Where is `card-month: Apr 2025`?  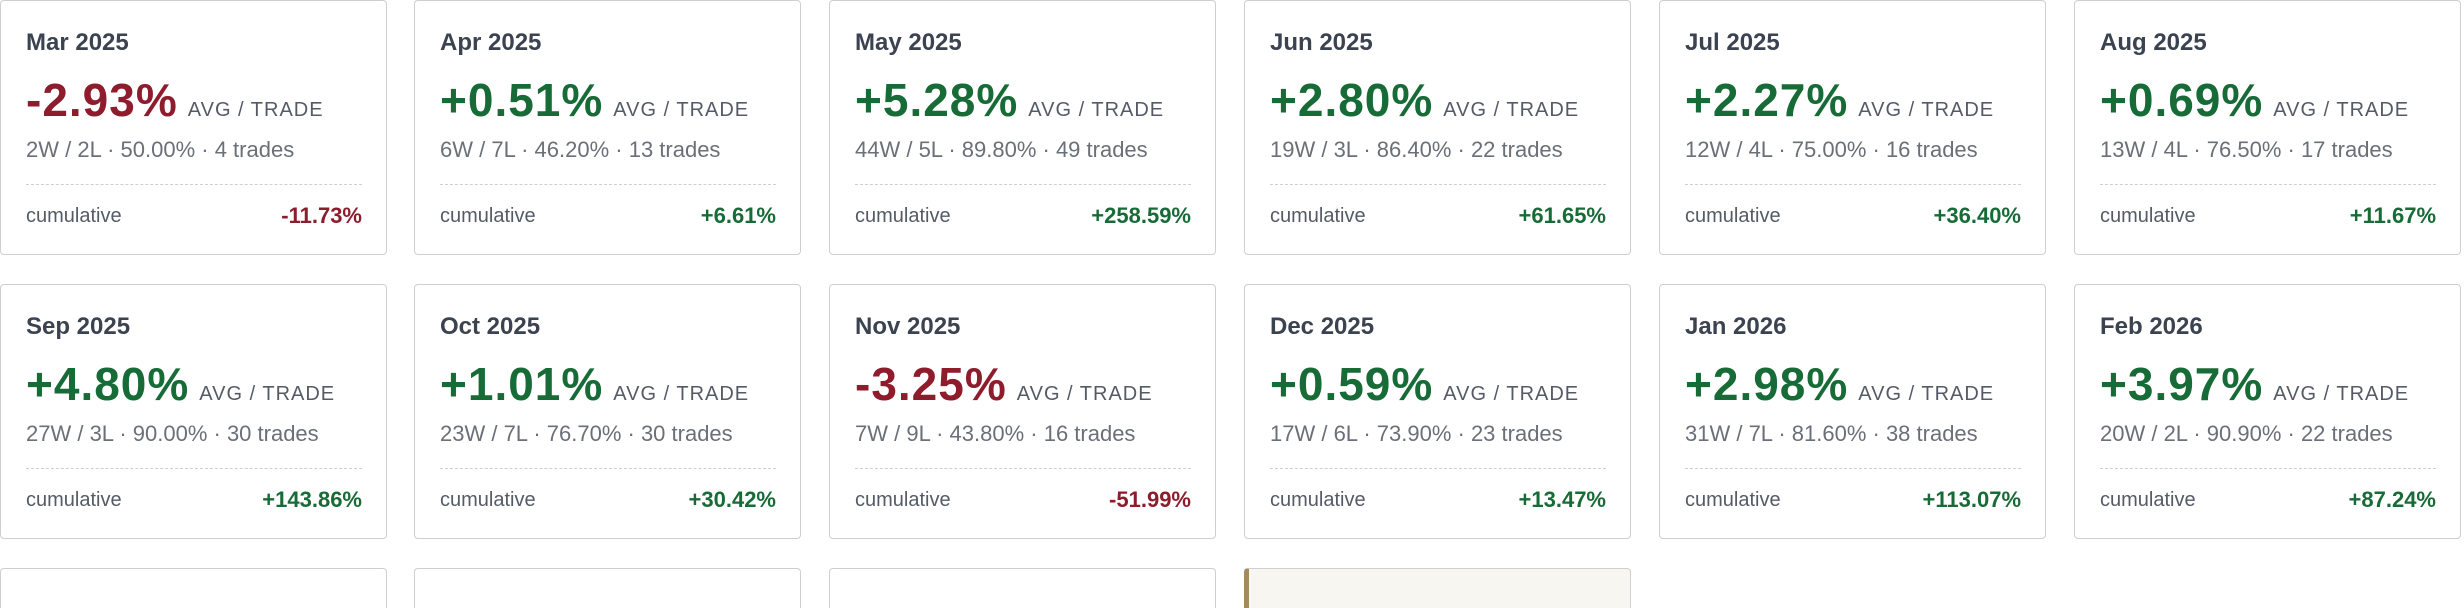 card-month: Apr 2025 is located at coordinates (491, 42).